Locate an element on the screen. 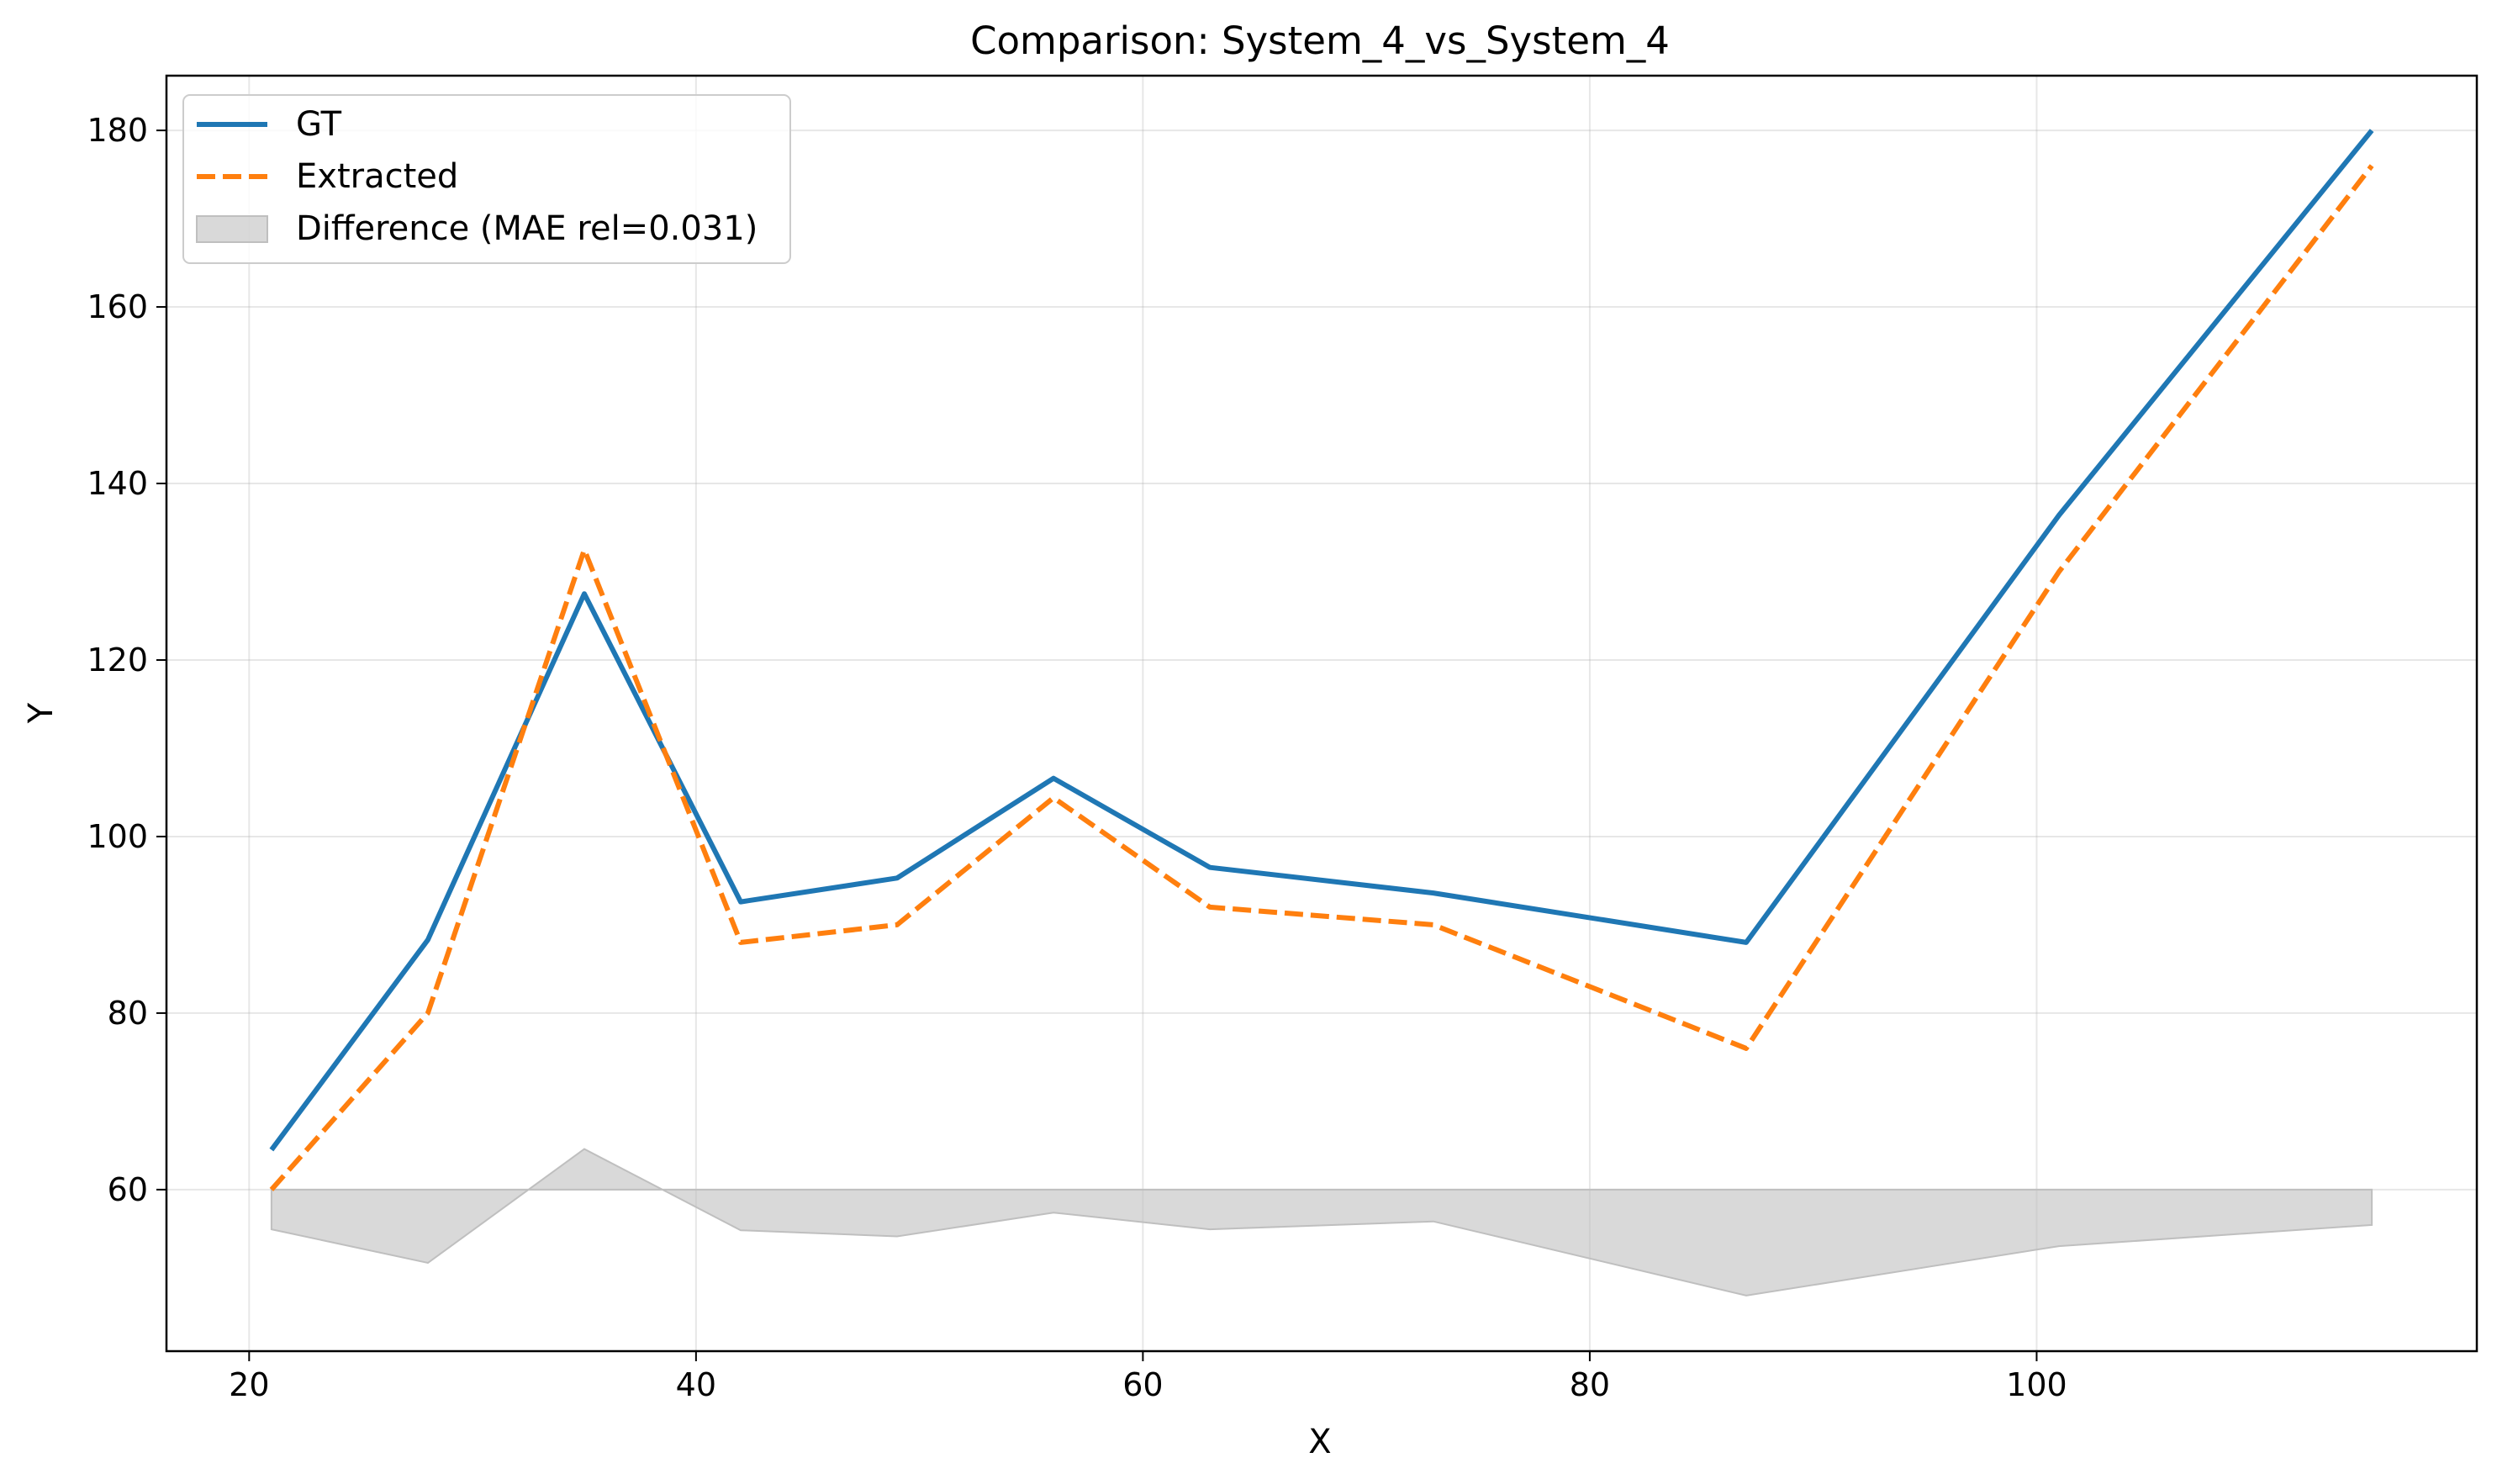 Image resolution: width=2497 pixels, height=1484 pixels. y-tick-label: 160 is located at coordinates (117, 306).